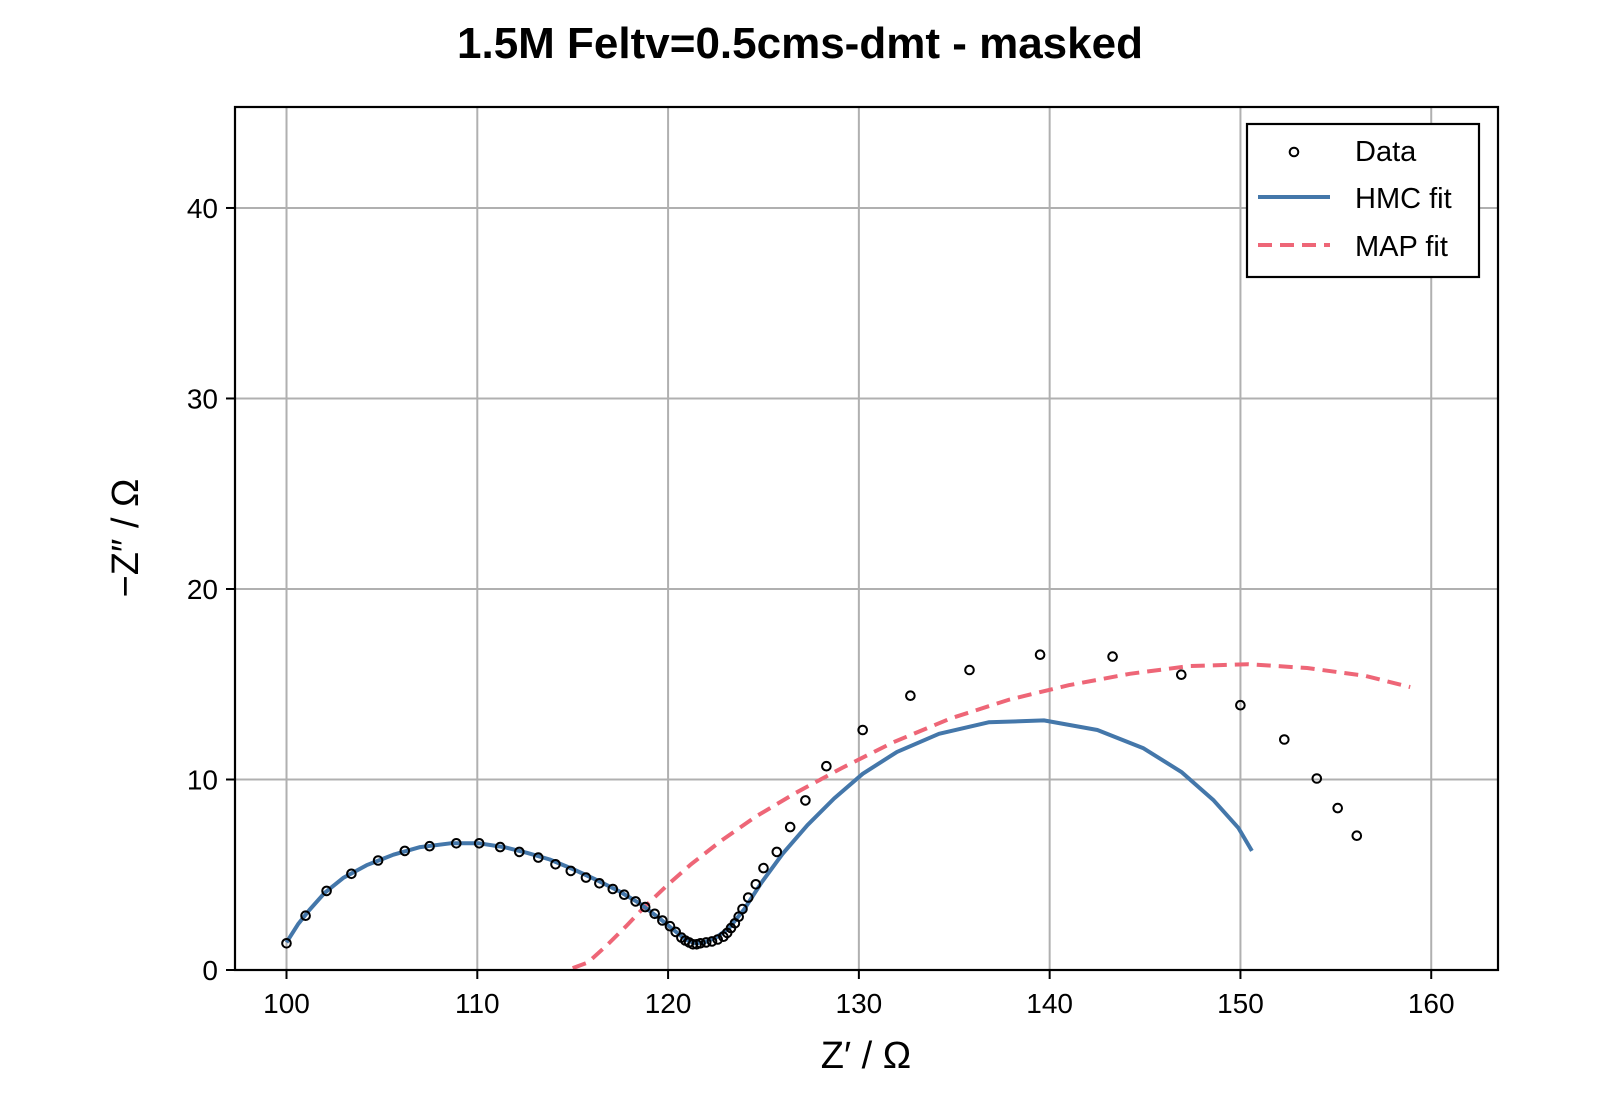 This screenshot has width=1600, height=1100. Describe the element at coordinates (859, 1003) in the screenshot. I see `x-tick-label: 130` at that location.